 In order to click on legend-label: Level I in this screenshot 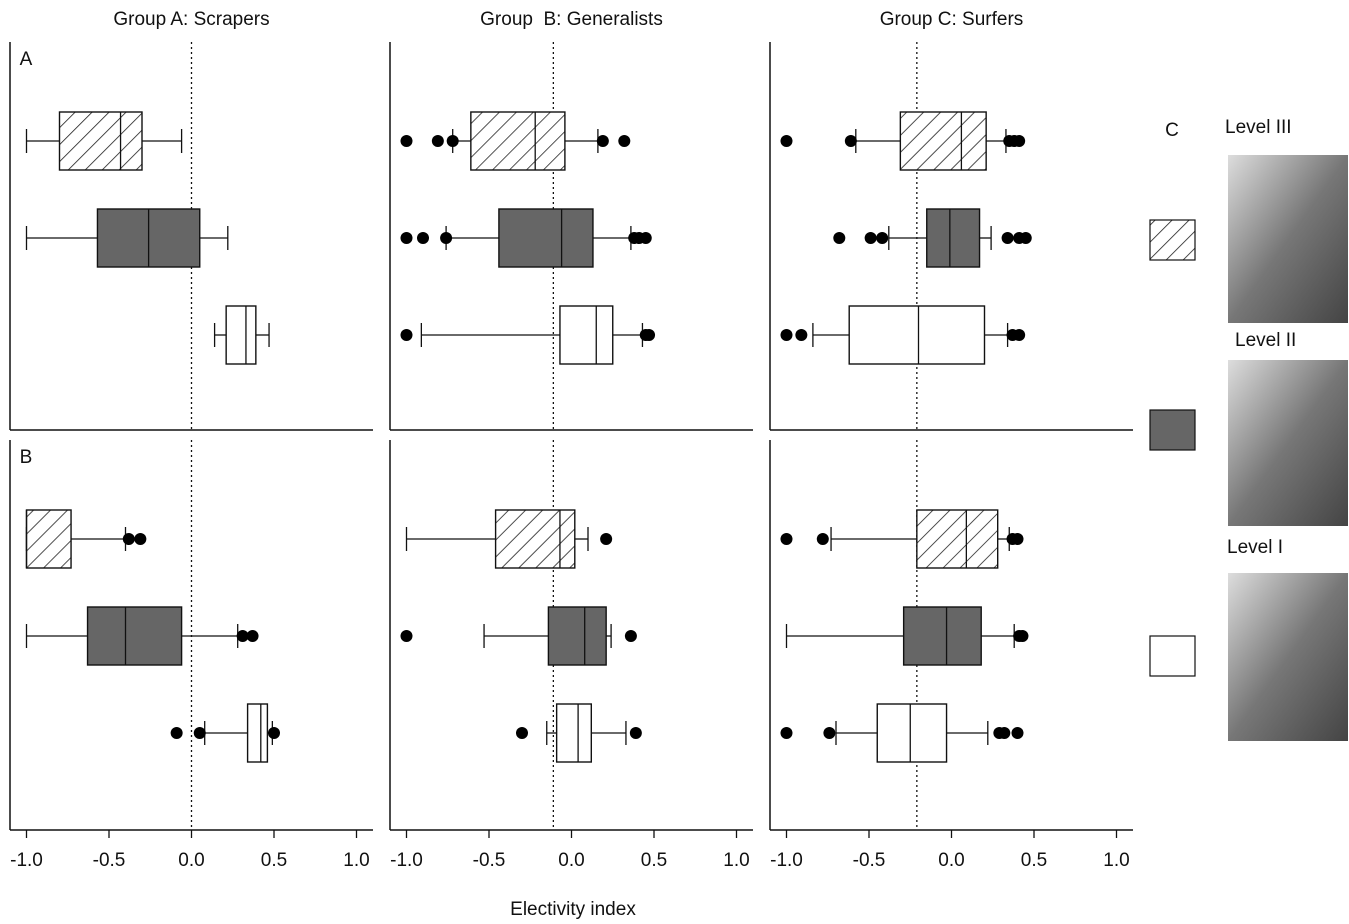, I will do `click(1255, 547)`.